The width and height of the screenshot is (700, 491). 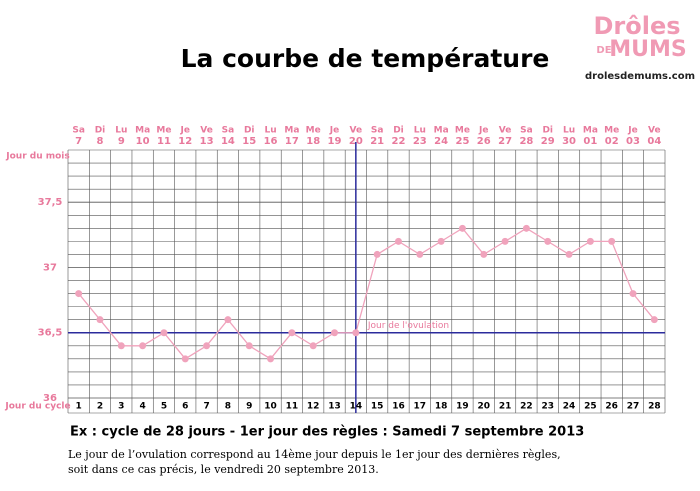 I want to click on date-label: 8, so click(x=99, y=141).